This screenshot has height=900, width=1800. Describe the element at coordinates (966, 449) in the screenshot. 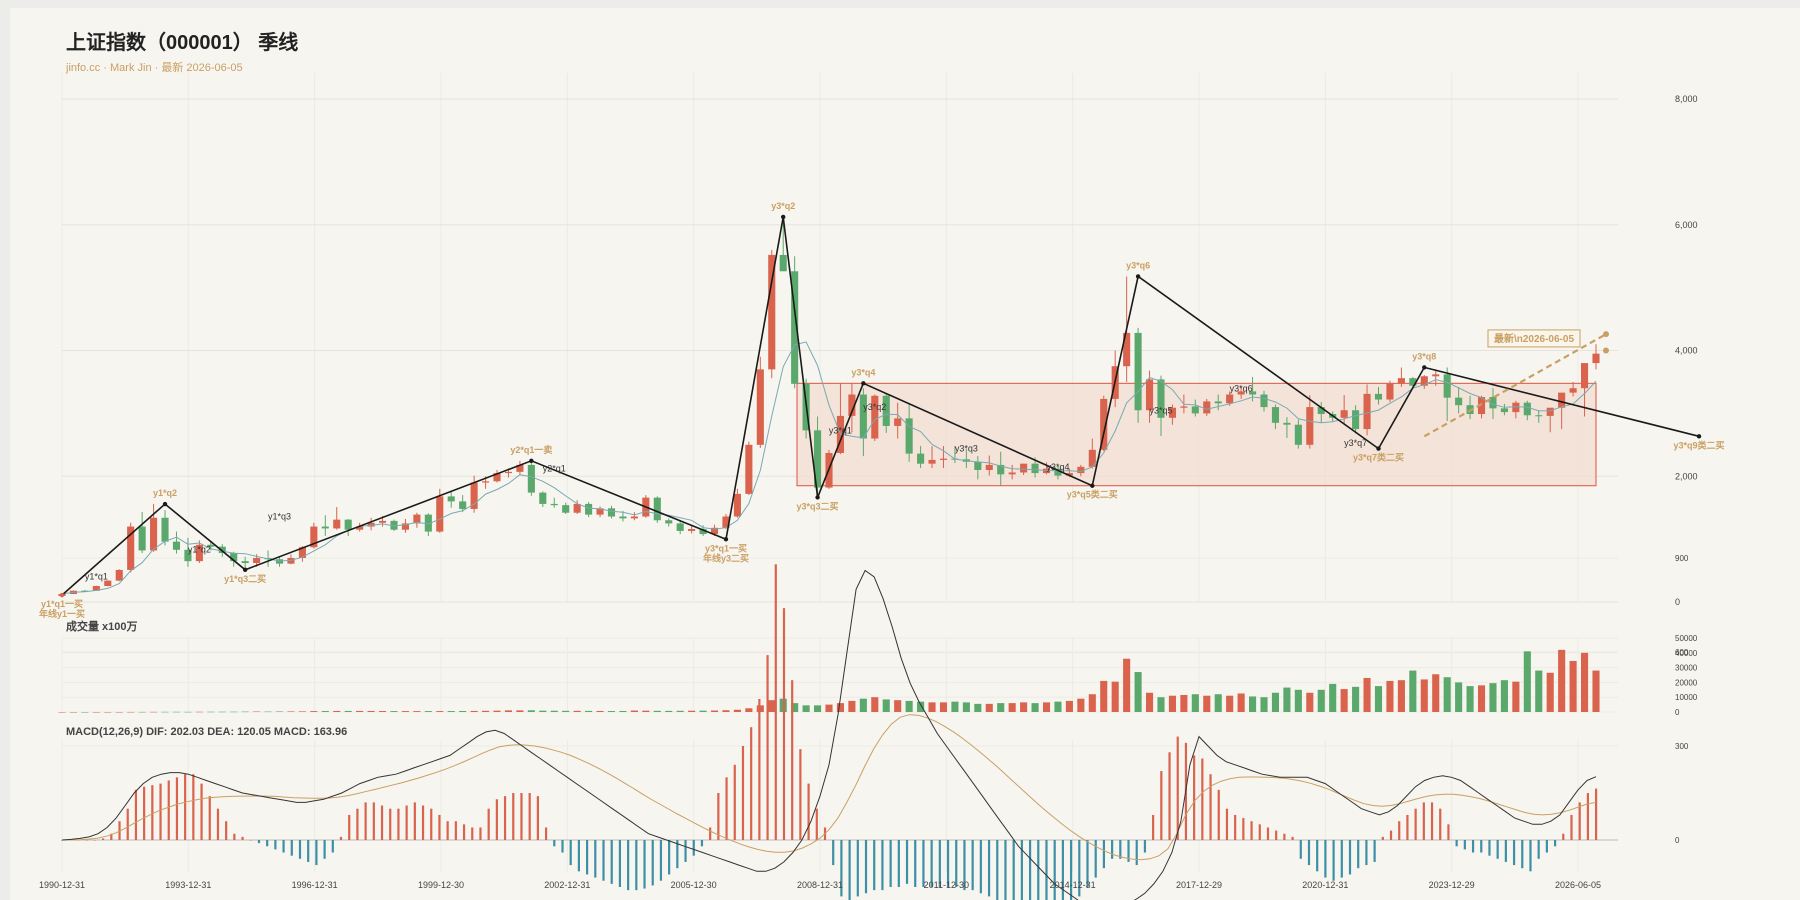

I see `inner-segment-label: y3*q3` at that location.